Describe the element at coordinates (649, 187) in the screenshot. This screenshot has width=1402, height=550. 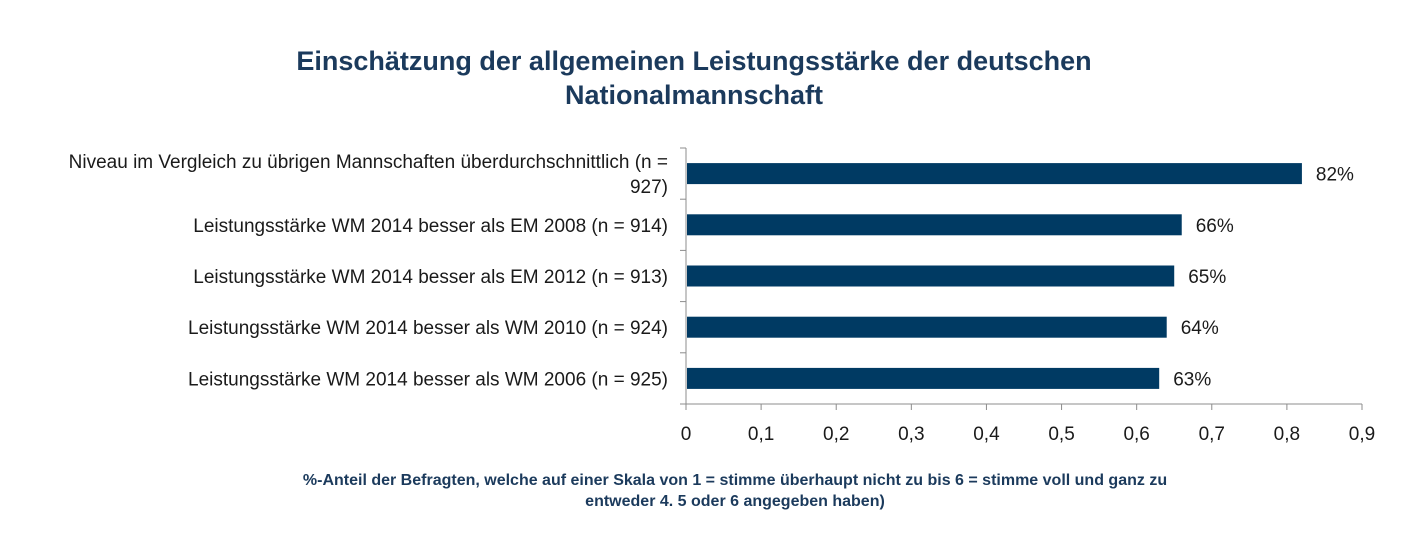
I see `category-label-1-line-2: 927)` at that location.